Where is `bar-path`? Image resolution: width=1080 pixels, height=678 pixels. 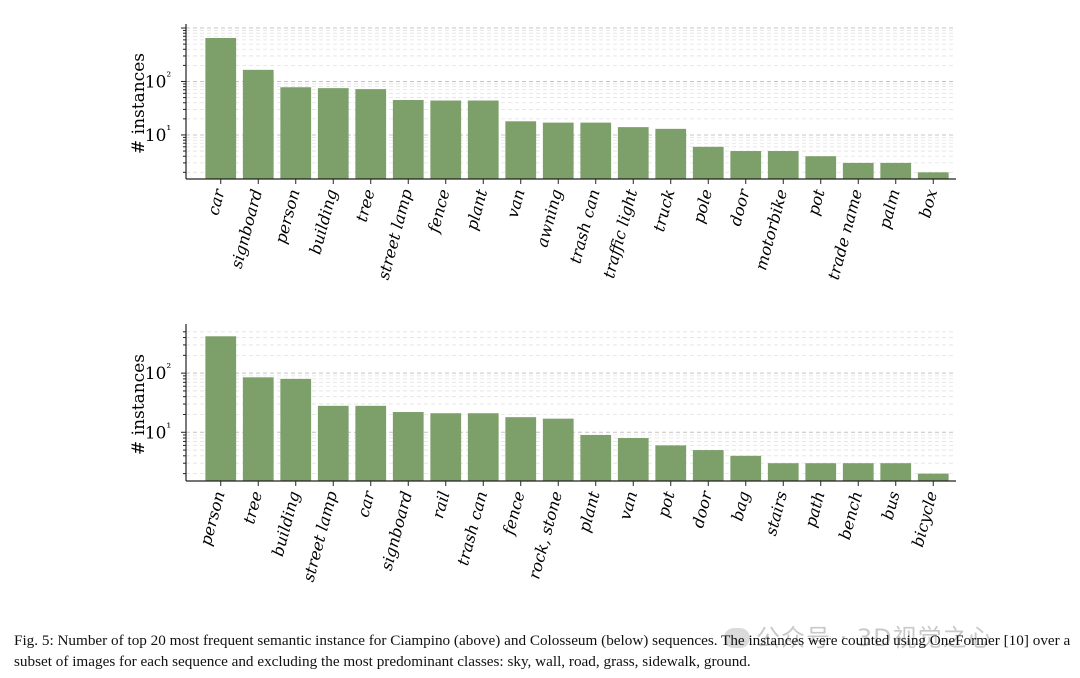 bar-path is located at coordinates (821, 472).